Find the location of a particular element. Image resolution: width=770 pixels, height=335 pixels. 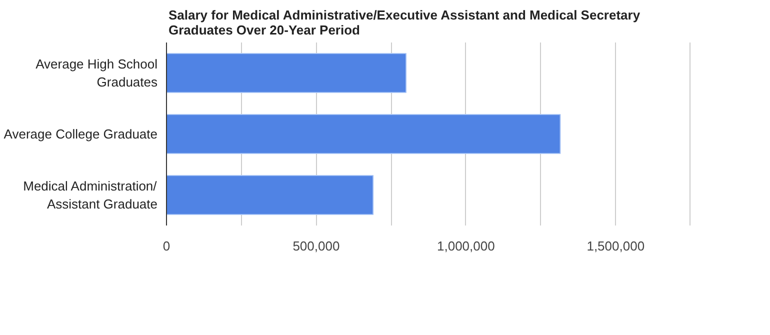

y-tick-label: Average College Graduate is located at coordinates (81, 134).